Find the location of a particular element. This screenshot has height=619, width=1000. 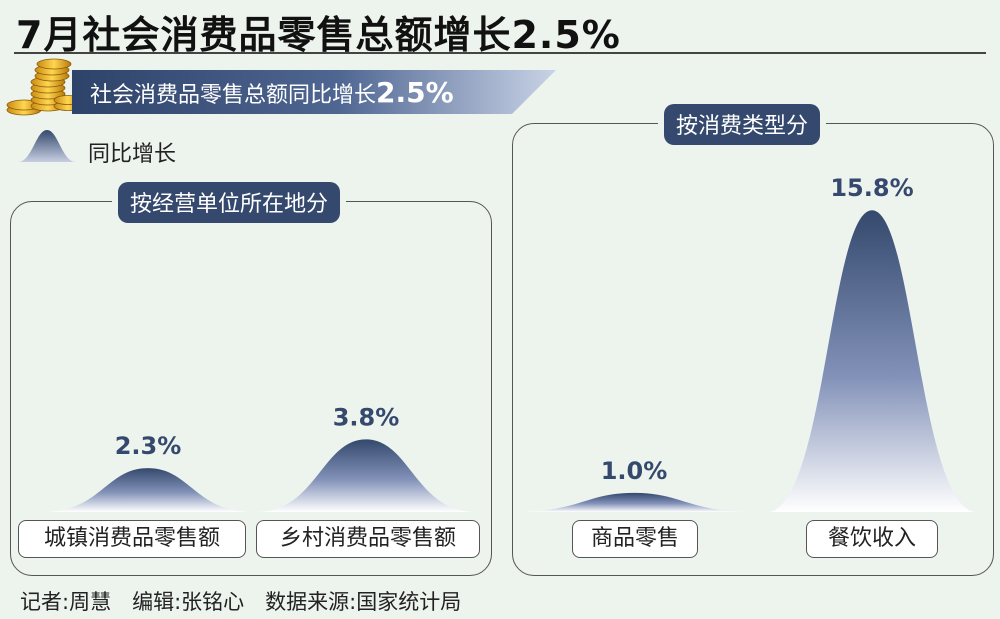

headline-value: 2.5% is located at coordinates (415, 92).